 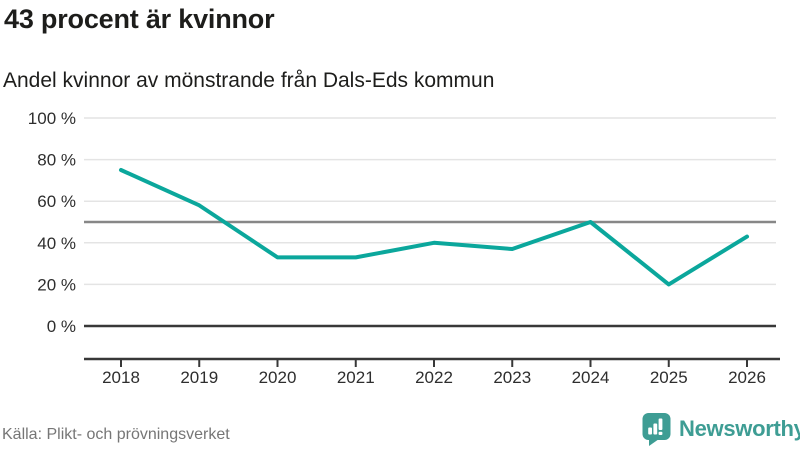 I want to click on logo-exclamation-dot, so click(x=660, y=433).